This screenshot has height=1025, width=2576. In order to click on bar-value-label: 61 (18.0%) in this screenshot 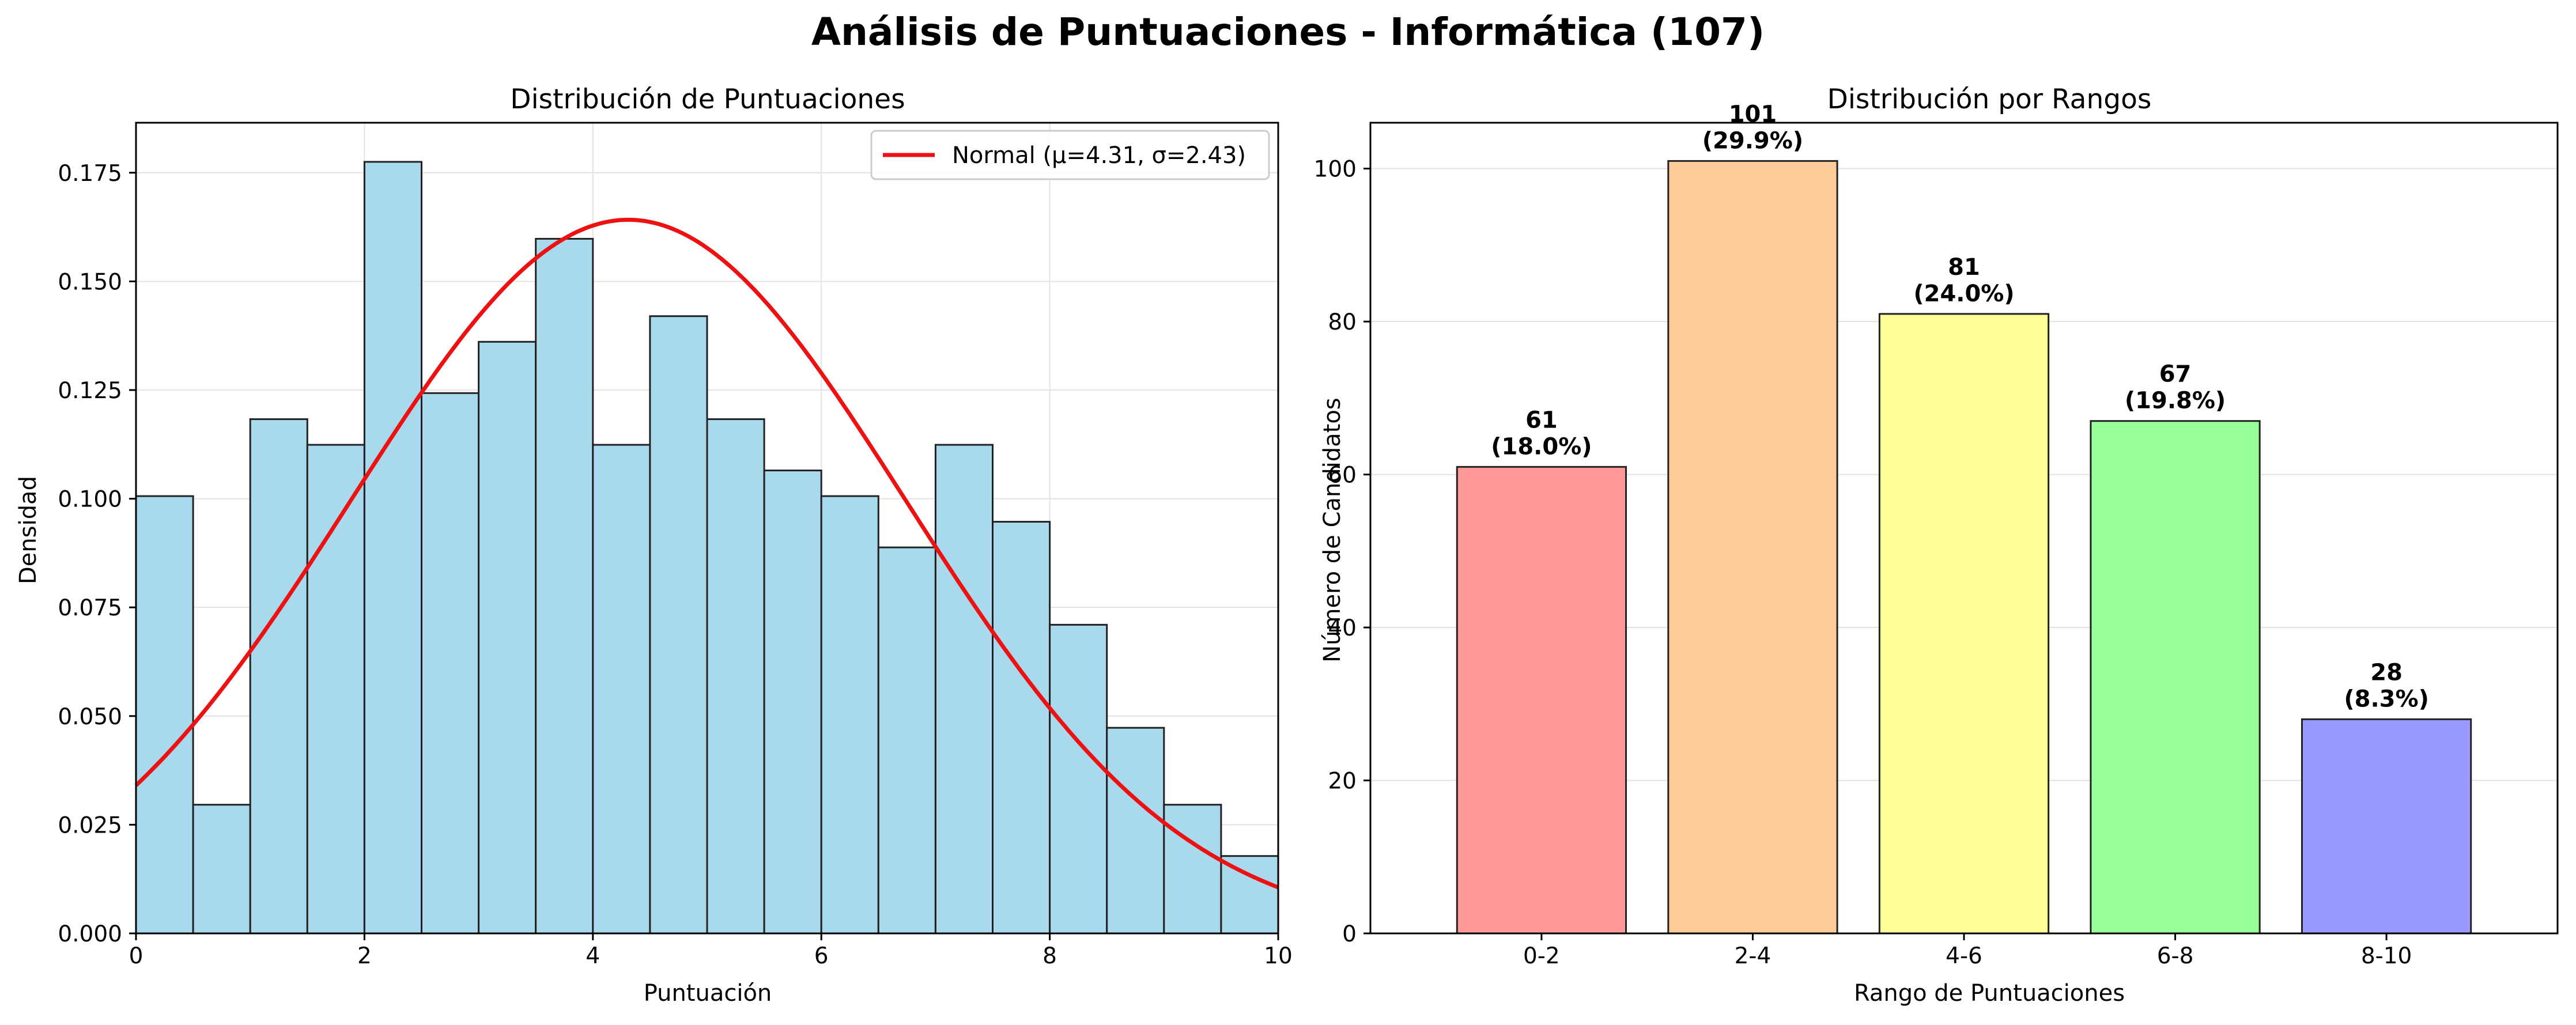, I will do `click(1541, 433)`.